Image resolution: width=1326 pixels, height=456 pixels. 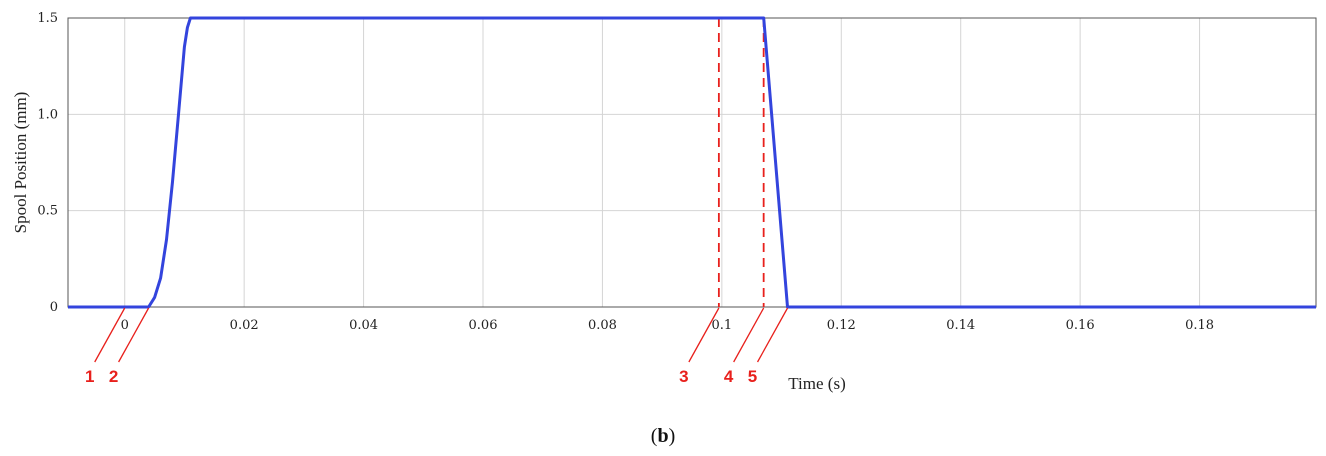 What do you see at coordinates (47, 18) in the screenshot?
I see `y-tick-label: 1.5` at bounding box center [47, 18].